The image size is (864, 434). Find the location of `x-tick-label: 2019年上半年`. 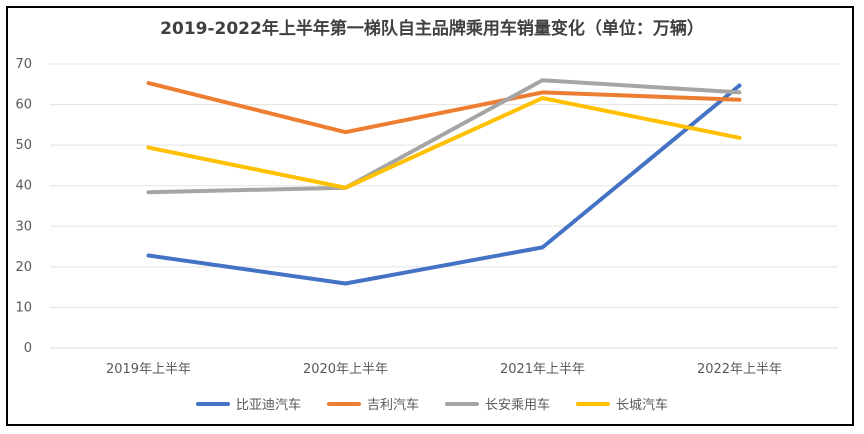

x-tick-label: 2019年上半年 is located at coordinates (148, 369).